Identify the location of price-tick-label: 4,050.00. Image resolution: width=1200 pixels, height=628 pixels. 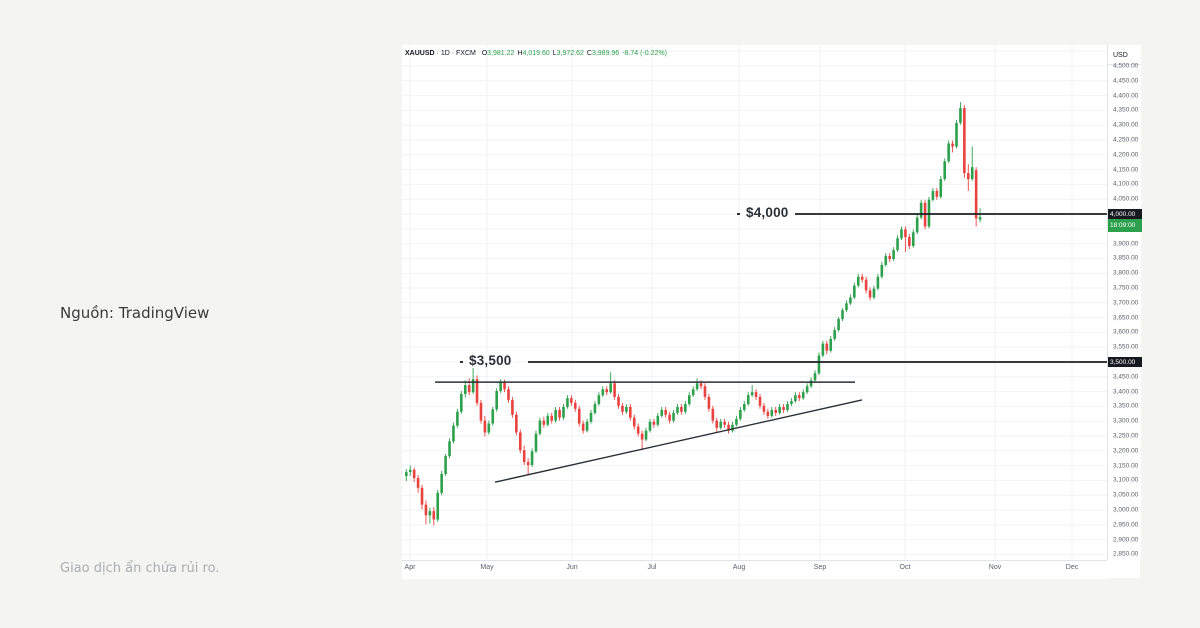
(1126, 199).